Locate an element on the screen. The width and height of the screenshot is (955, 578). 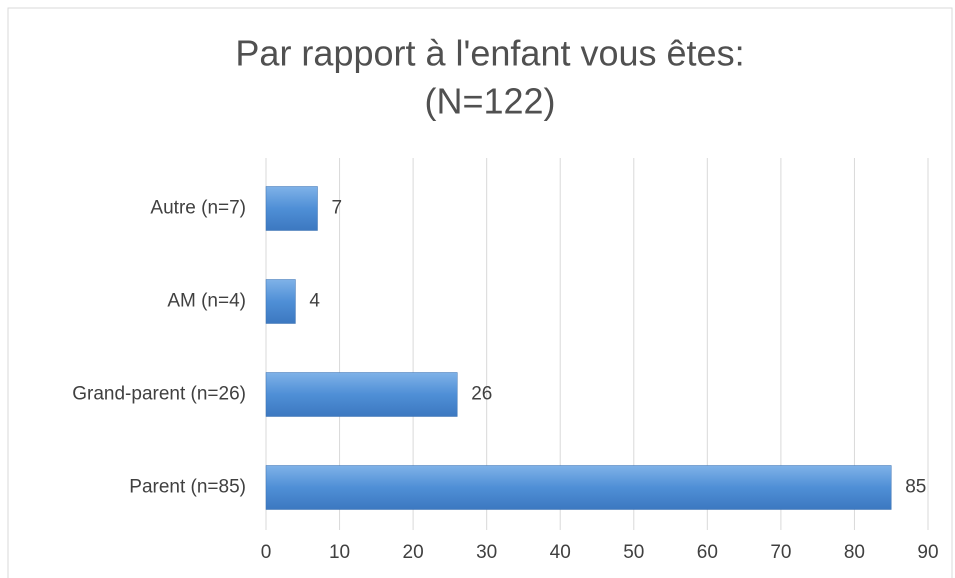
x-tick-label: 60 is located at coordinates (707, 552).